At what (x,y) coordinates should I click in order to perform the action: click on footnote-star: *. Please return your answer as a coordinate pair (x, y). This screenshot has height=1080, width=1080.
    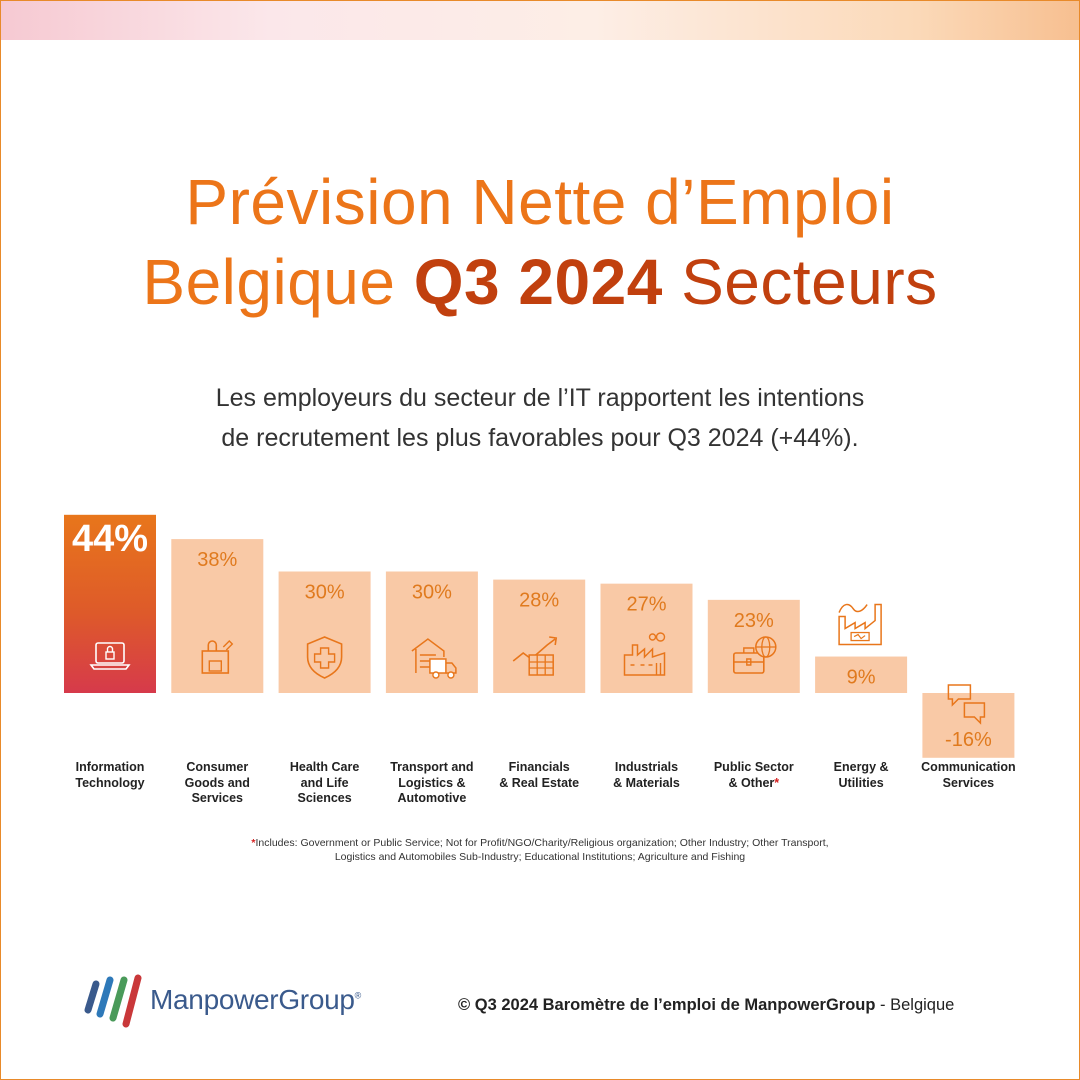
    Looking at the image, I should click on (253, 843).